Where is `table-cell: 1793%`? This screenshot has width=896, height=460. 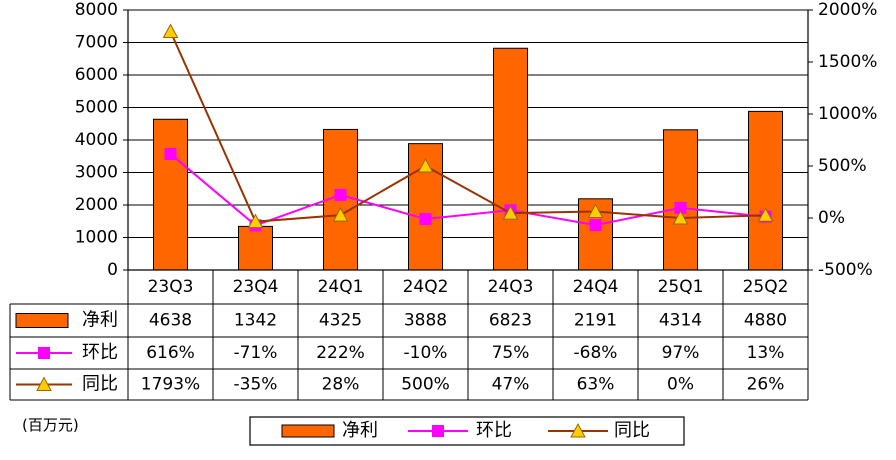
table-cell: 1793% is located at coordinates (170, 385).